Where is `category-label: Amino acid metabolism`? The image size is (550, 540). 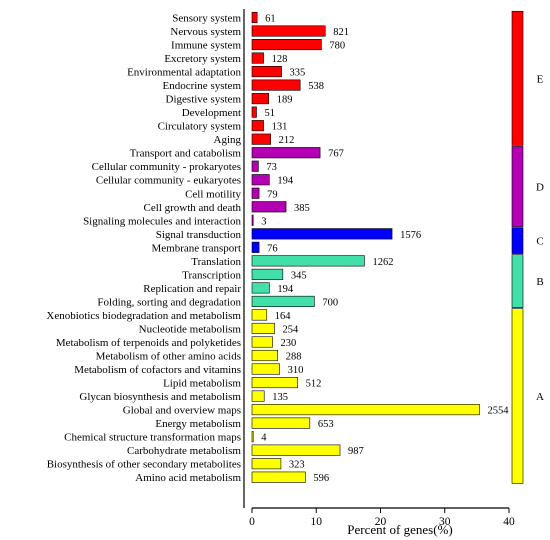 category-label: Amino acid metabolism is located at coordinates (188, 478).